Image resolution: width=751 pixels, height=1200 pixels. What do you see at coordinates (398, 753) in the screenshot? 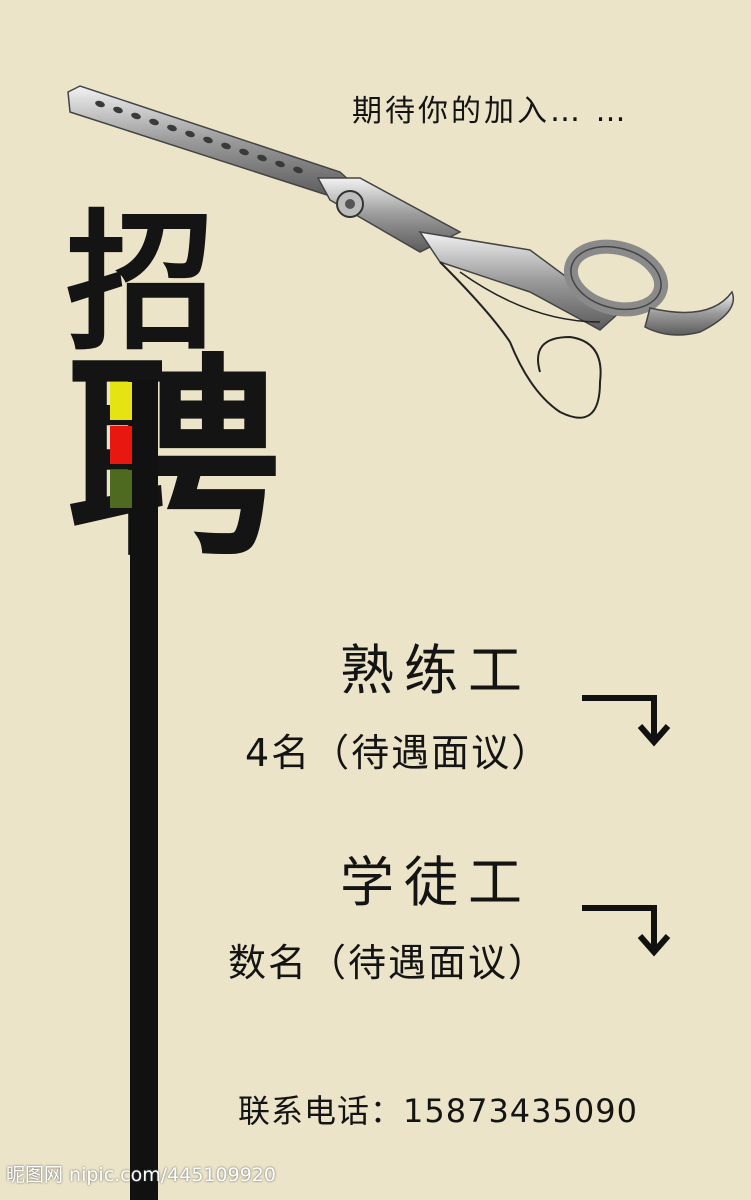
I see `job-detail: 4名（待遇面议）` at bounding box center [398, 753].